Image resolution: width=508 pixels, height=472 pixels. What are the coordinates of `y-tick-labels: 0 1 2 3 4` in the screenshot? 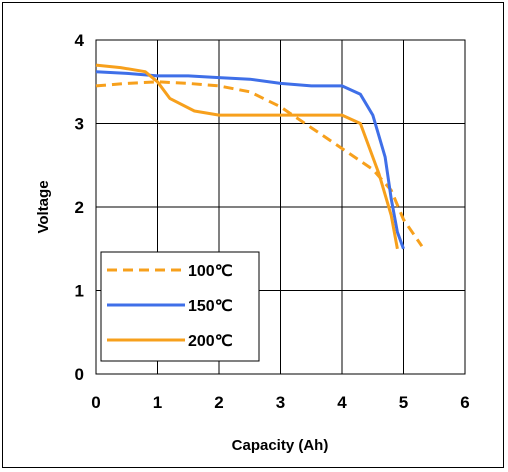 It's located at (80, 207).